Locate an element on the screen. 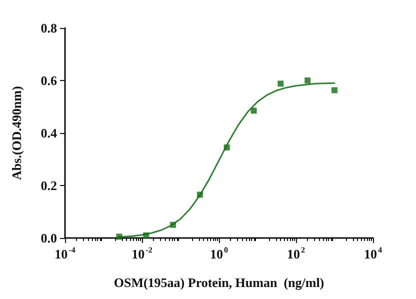  y-tick-label: 0.2 is located at coordinates (48, 185).